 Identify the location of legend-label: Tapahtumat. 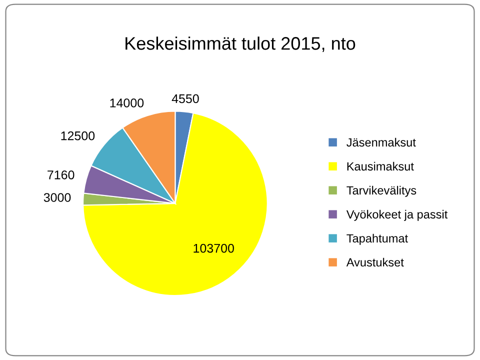
(377, 239).